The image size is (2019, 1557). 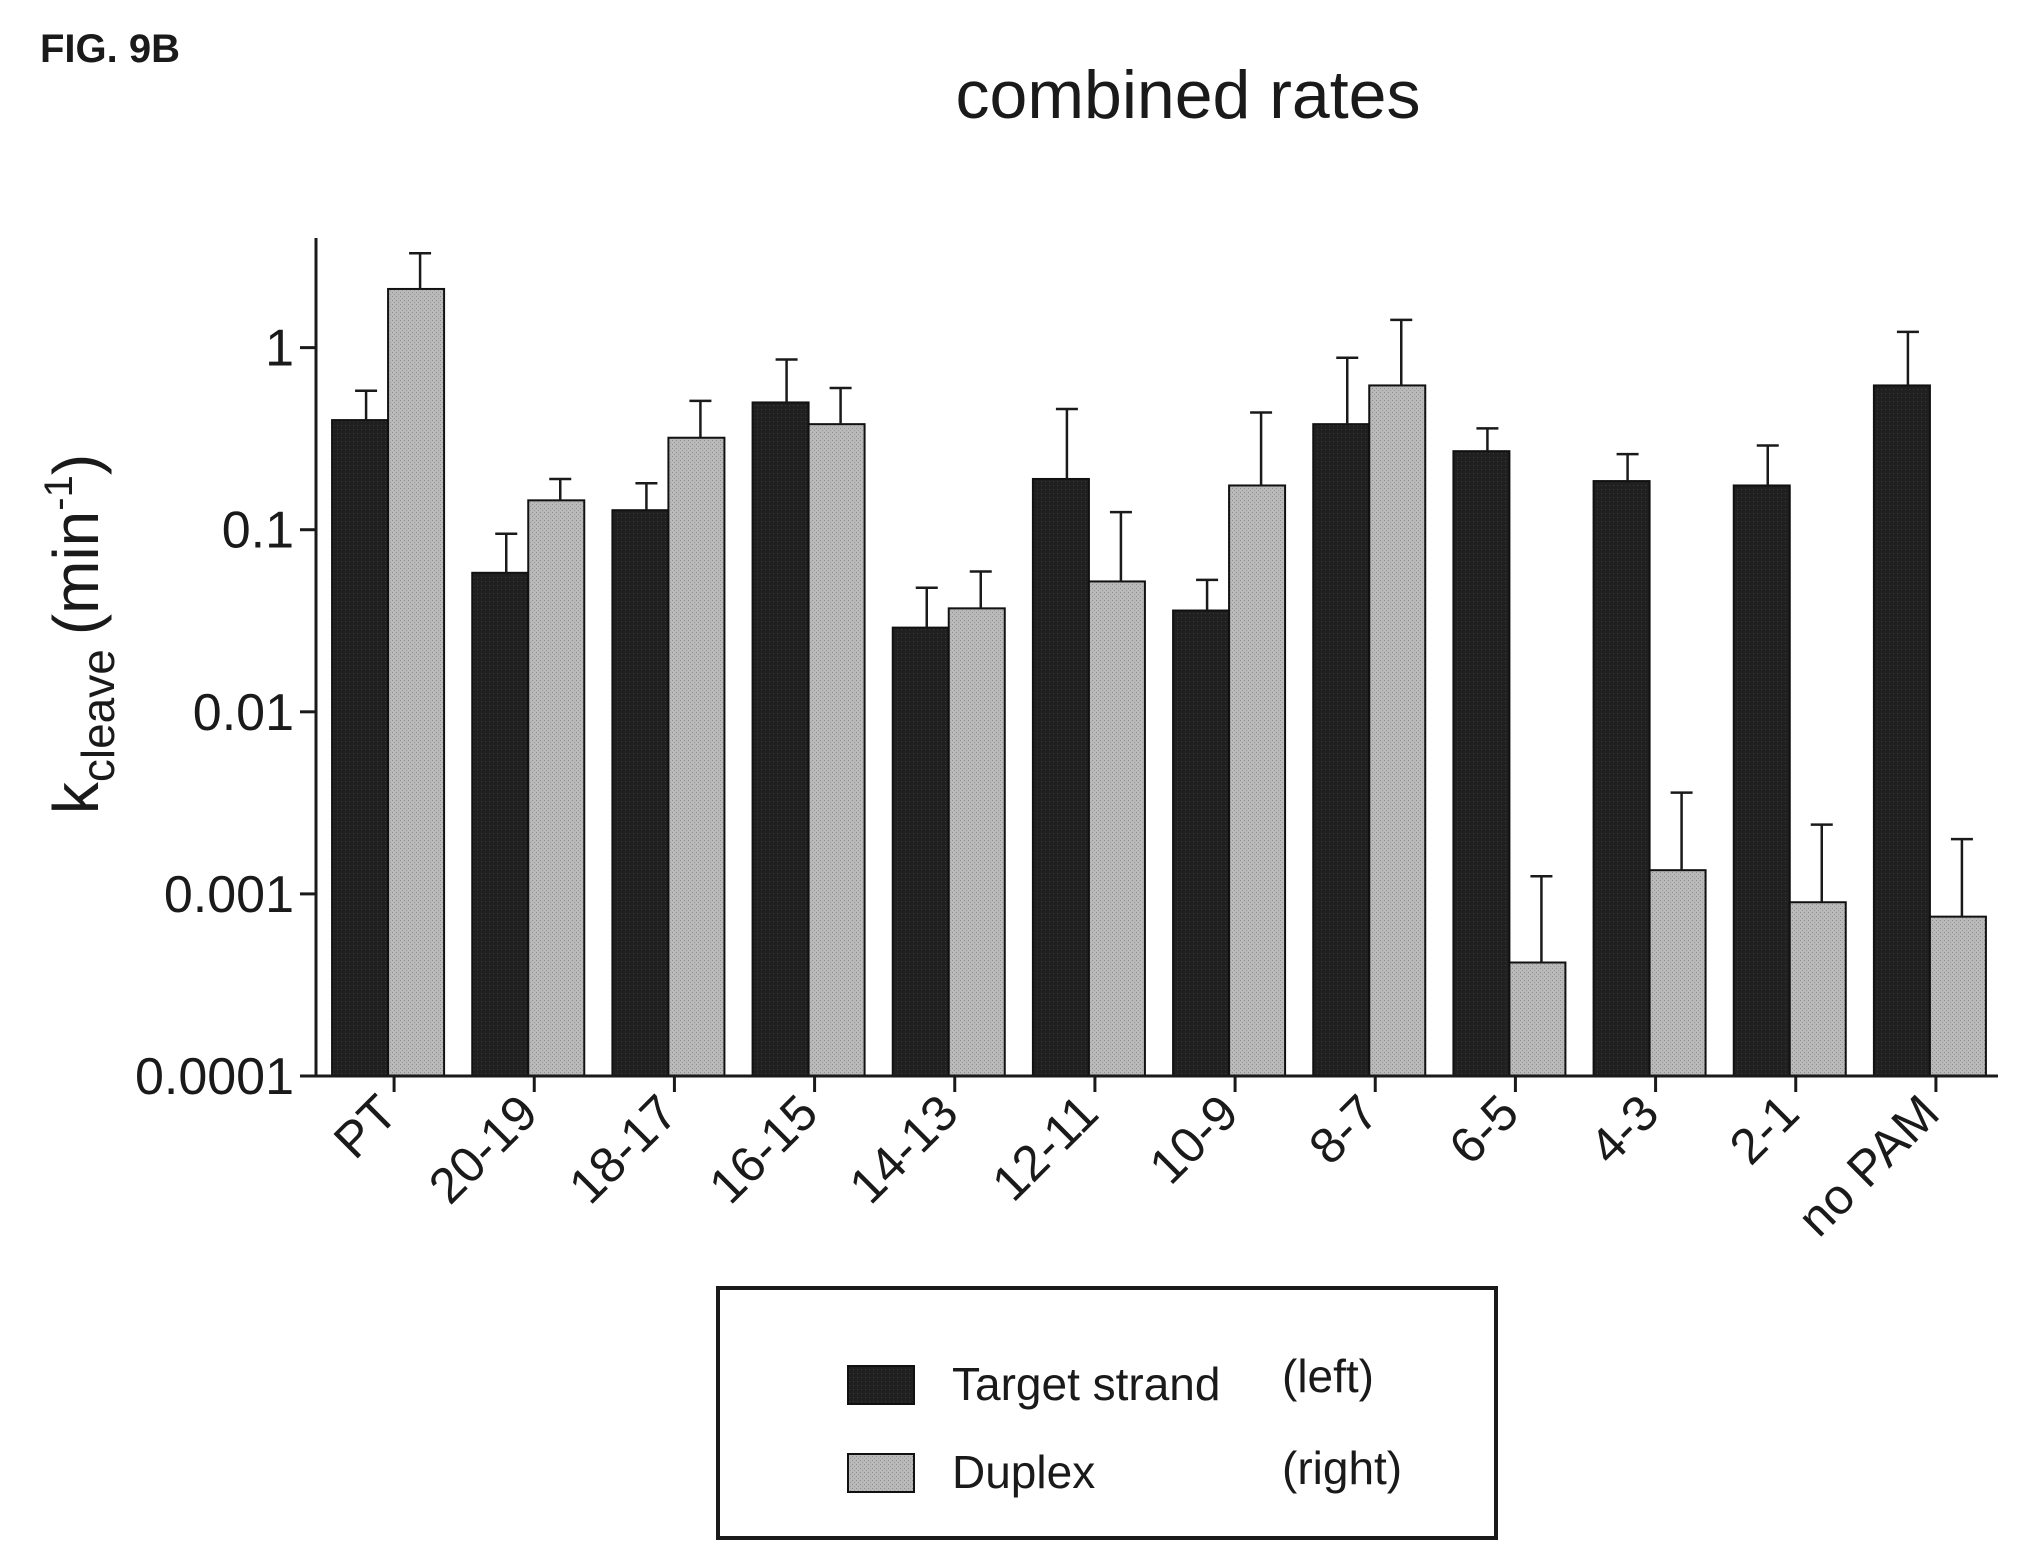 I want to click on x-tick-label-6: 10-9, so click(x=1193, y=1139).